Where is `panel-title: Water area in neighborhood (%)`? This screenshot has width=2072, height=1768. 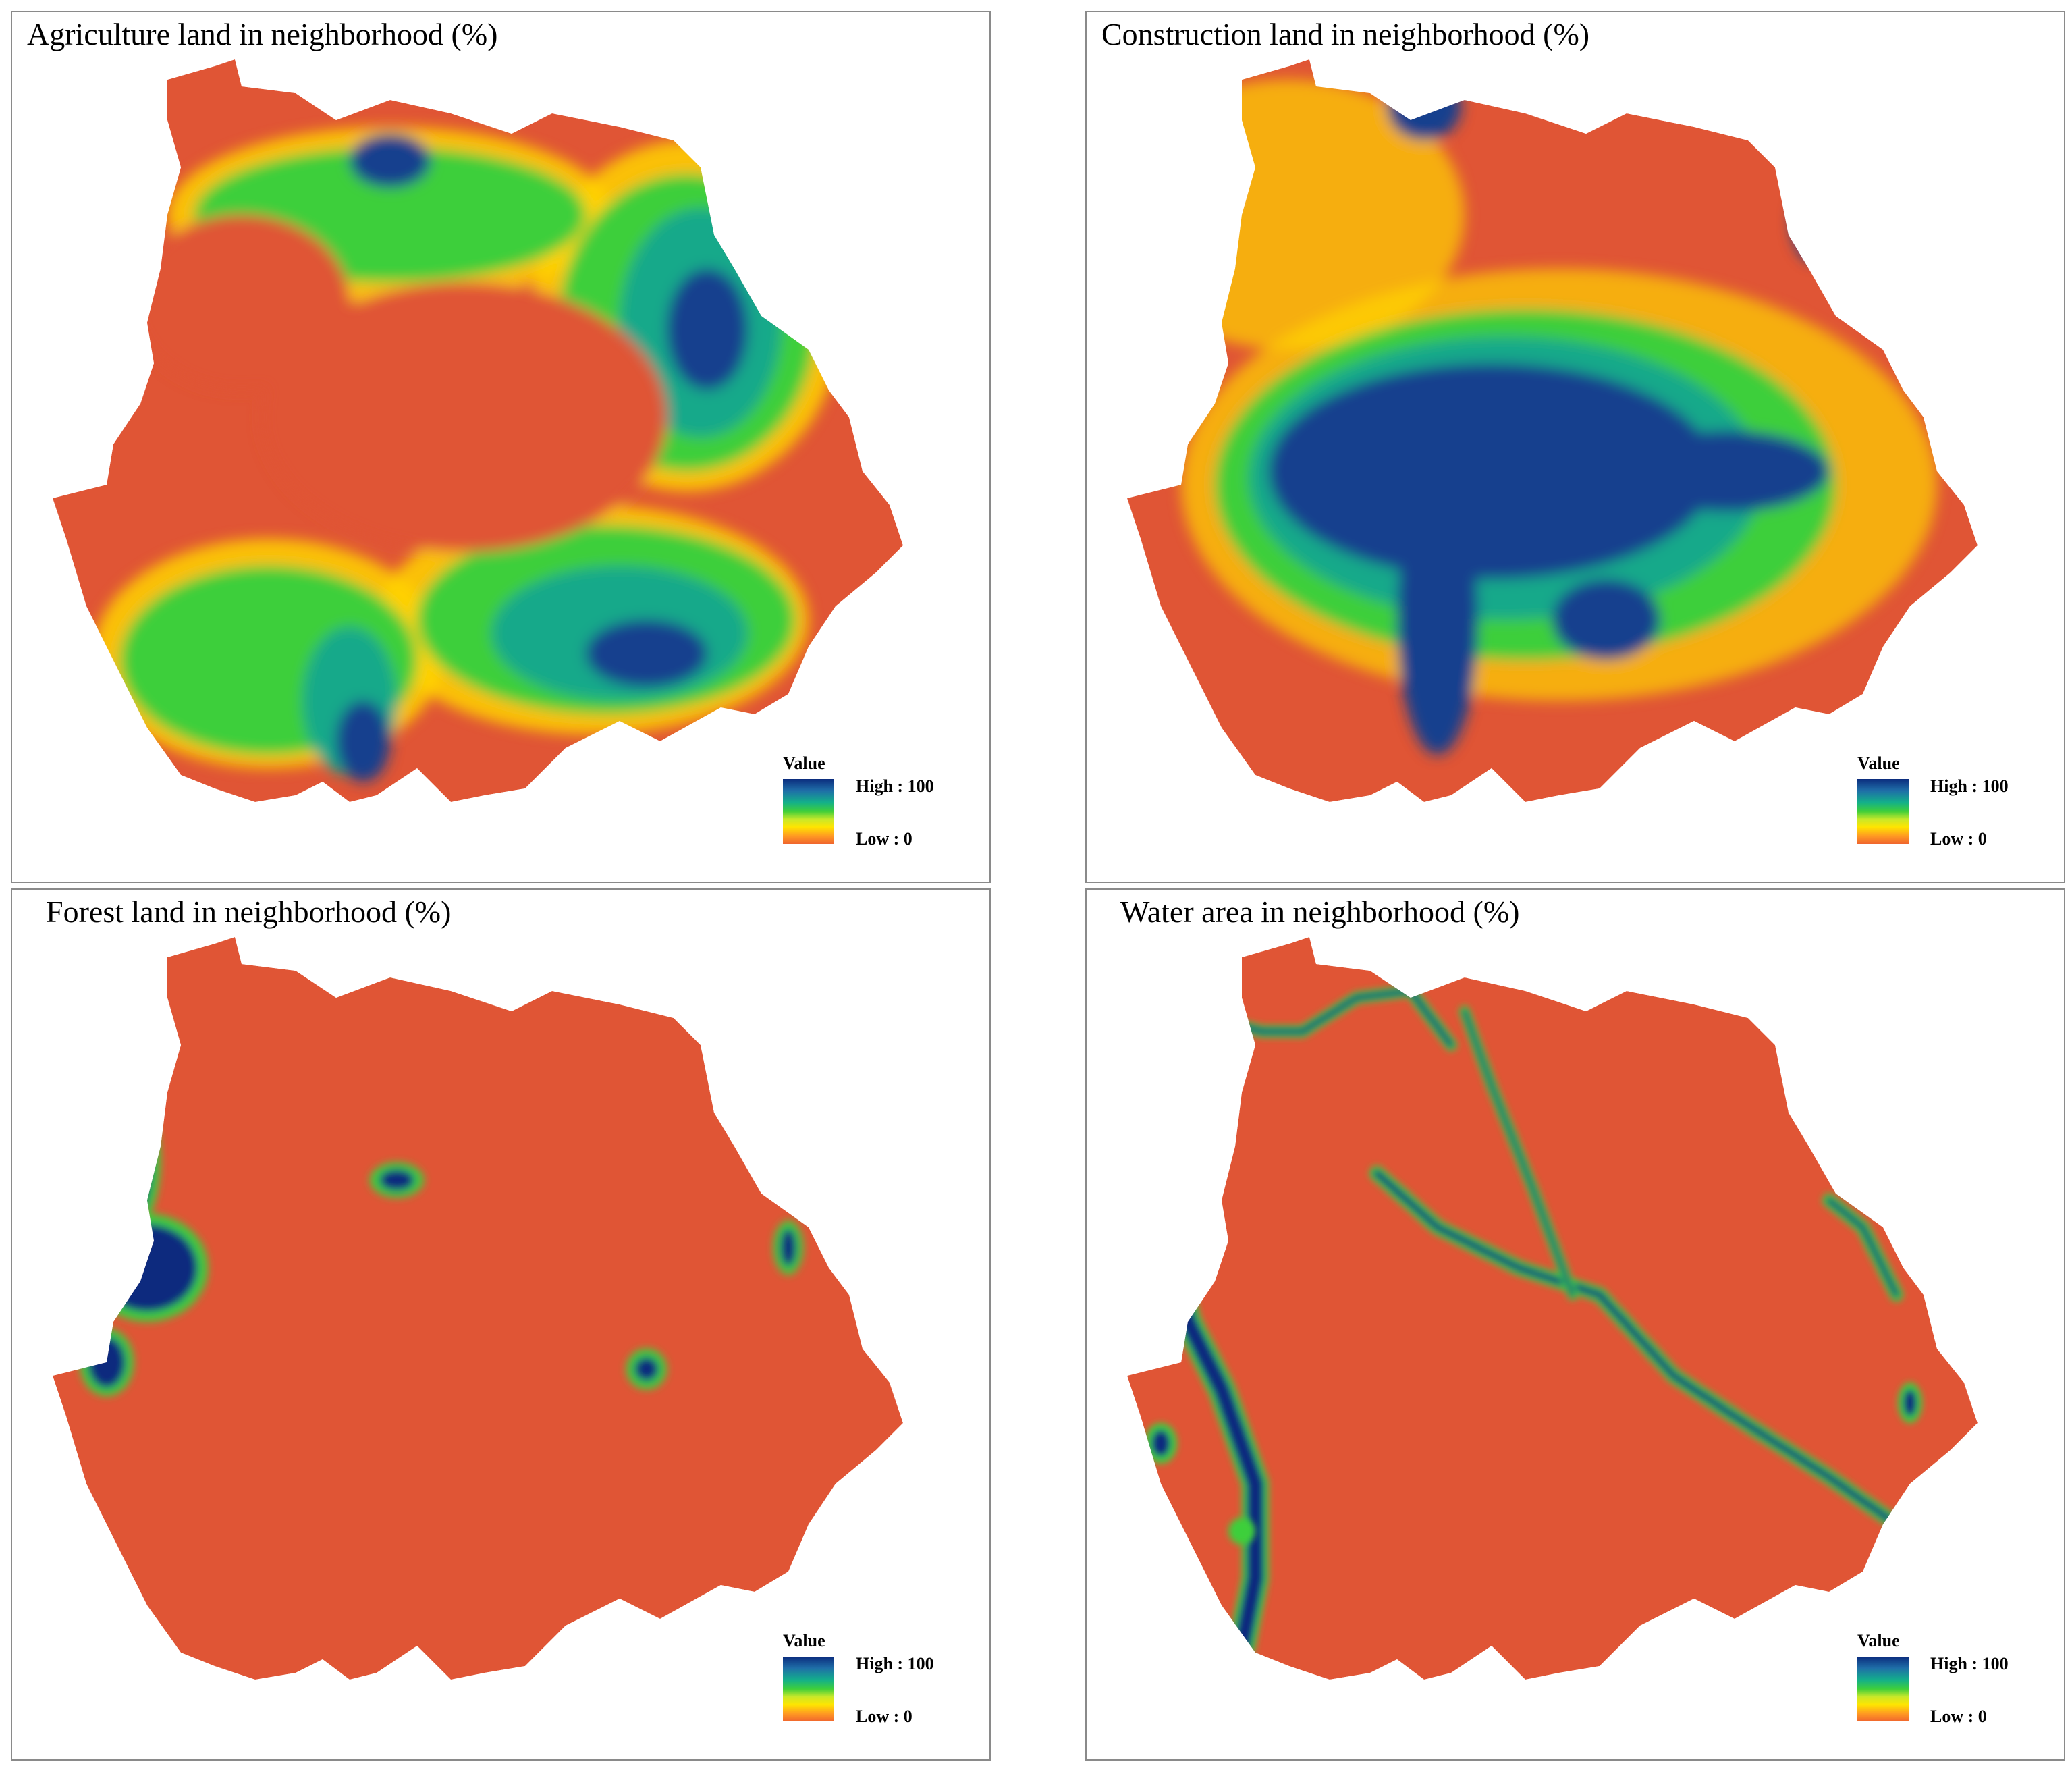 panel-title: Water area in neighborhood (%) is located at coordinates (1320, 912).